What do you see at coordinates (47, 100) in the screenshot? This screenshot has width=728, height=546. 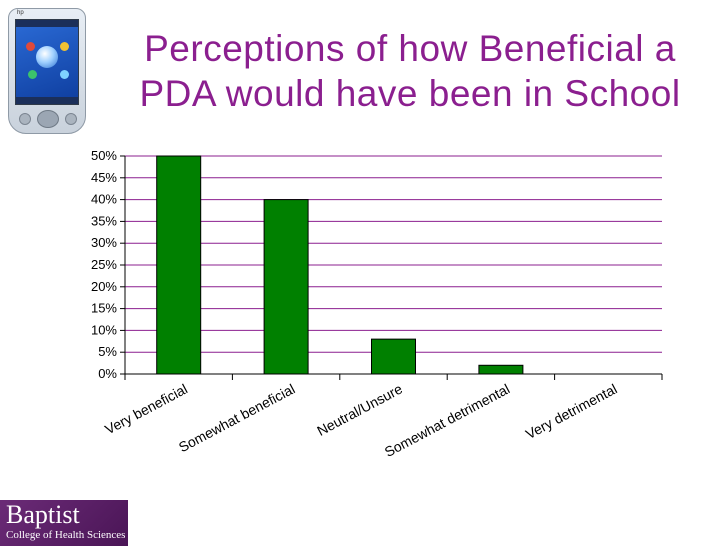 I see `pda-menu-bar` at bounding box center [47, 100].